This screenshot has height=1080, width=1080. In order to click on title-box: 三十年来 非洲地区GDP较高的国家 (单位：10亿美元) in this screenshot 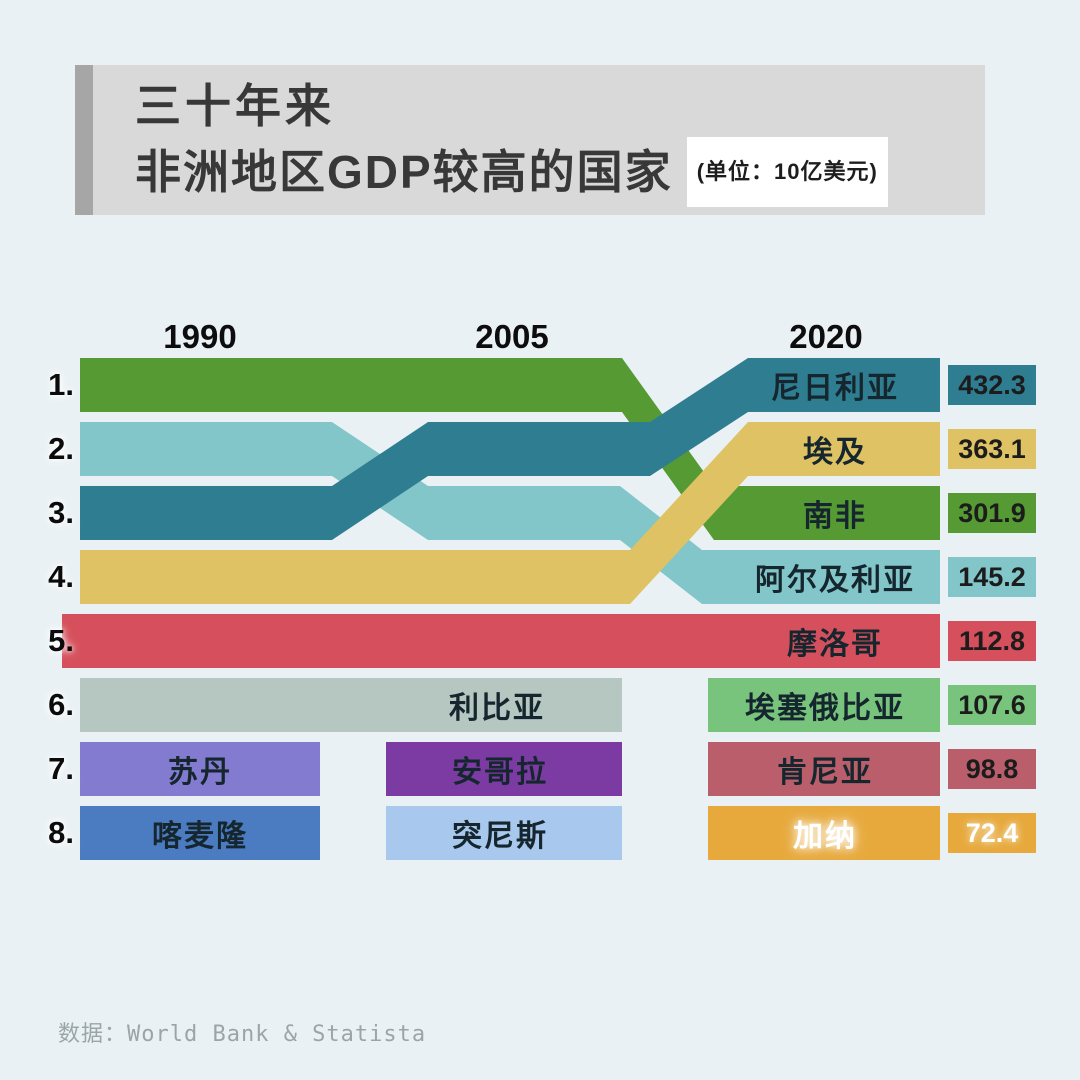, I will do `click(539, 140)`.